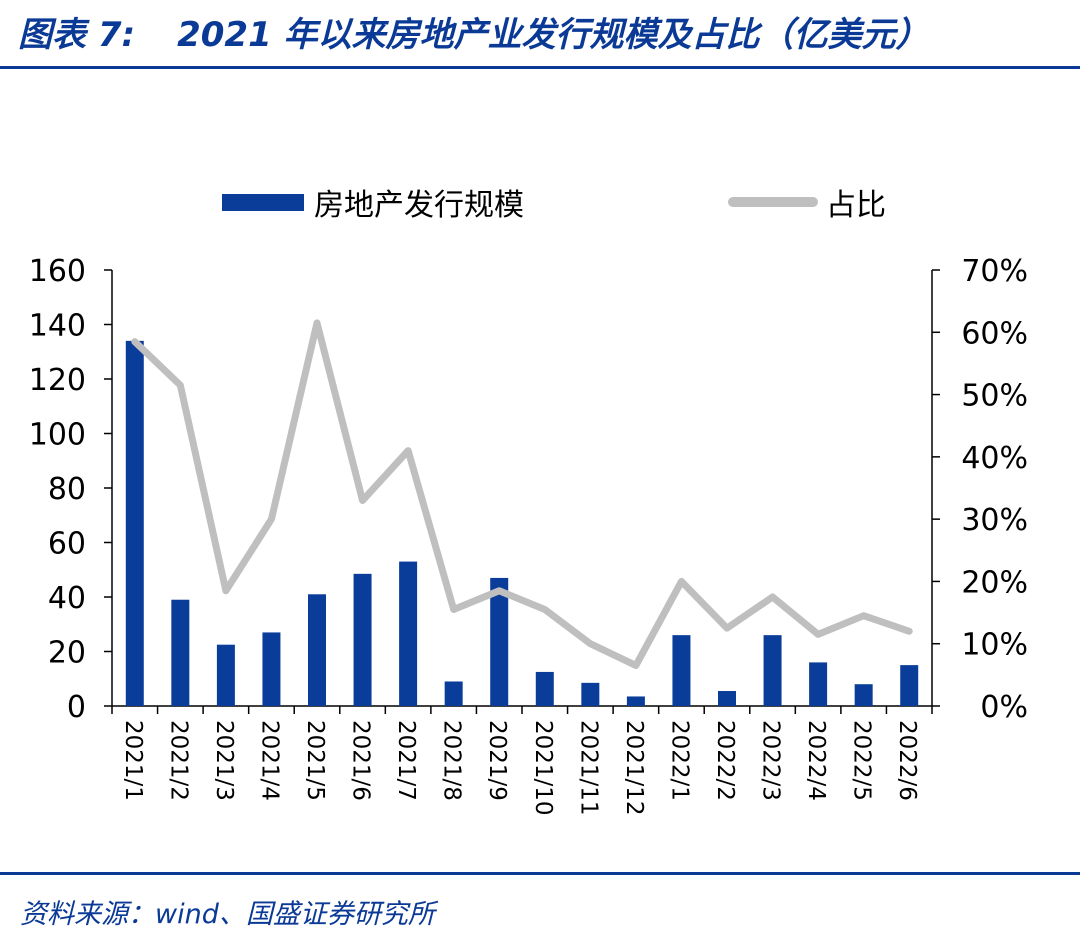 Image resolution: width=1080 pixels, height=942 pixels. Describe the element at coordinates (269, 760) in the screenshot. I see `x-tick-label: 2021/4` at that location.